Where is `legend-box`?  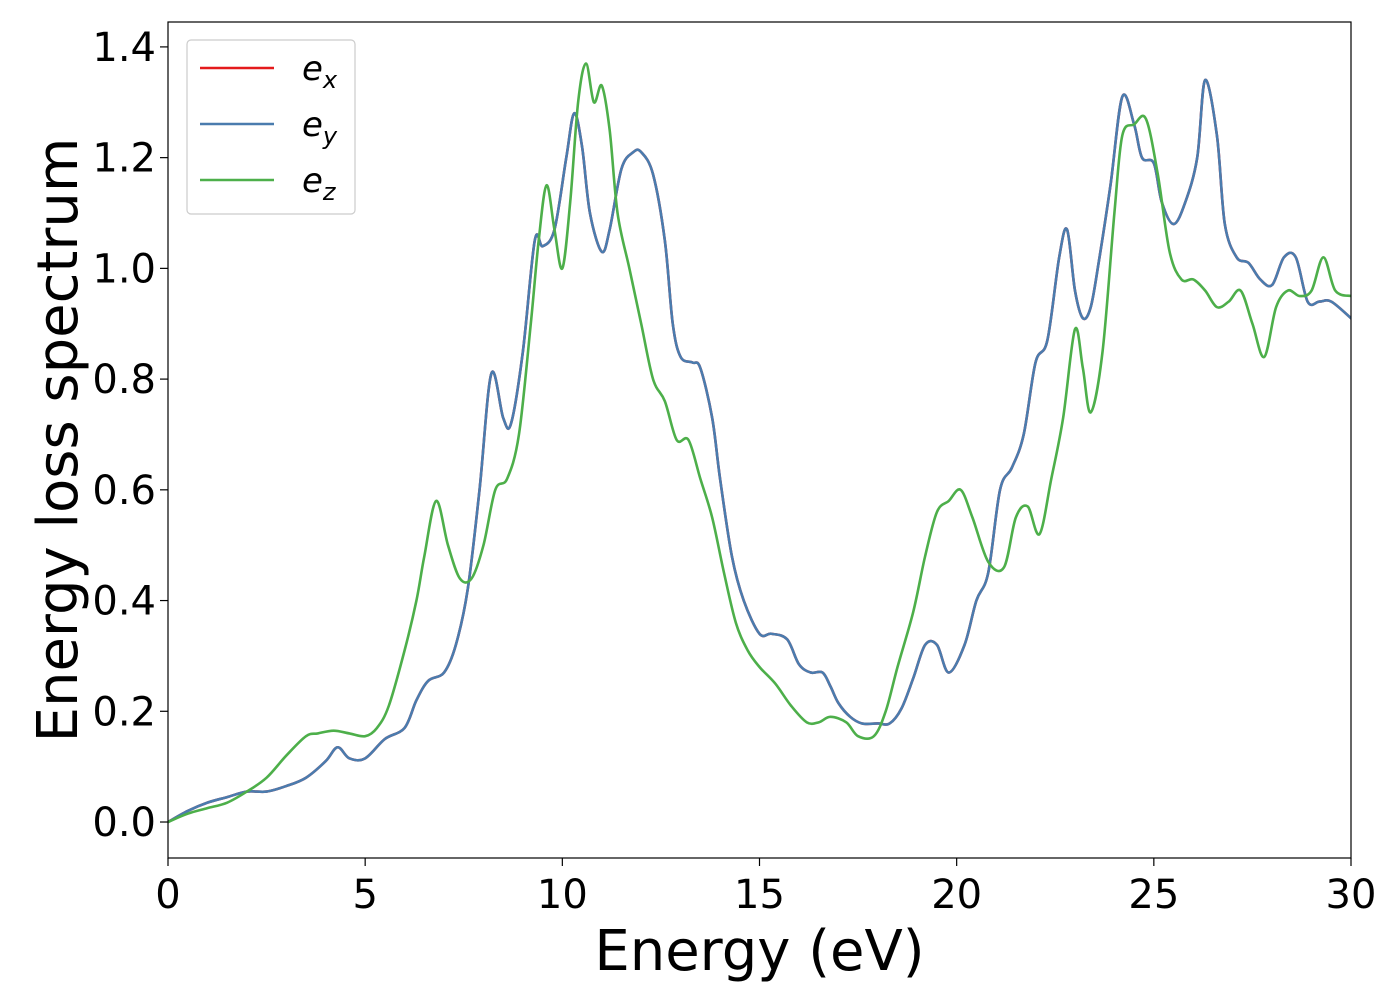 legend-box is located at coordinates (271, 127).